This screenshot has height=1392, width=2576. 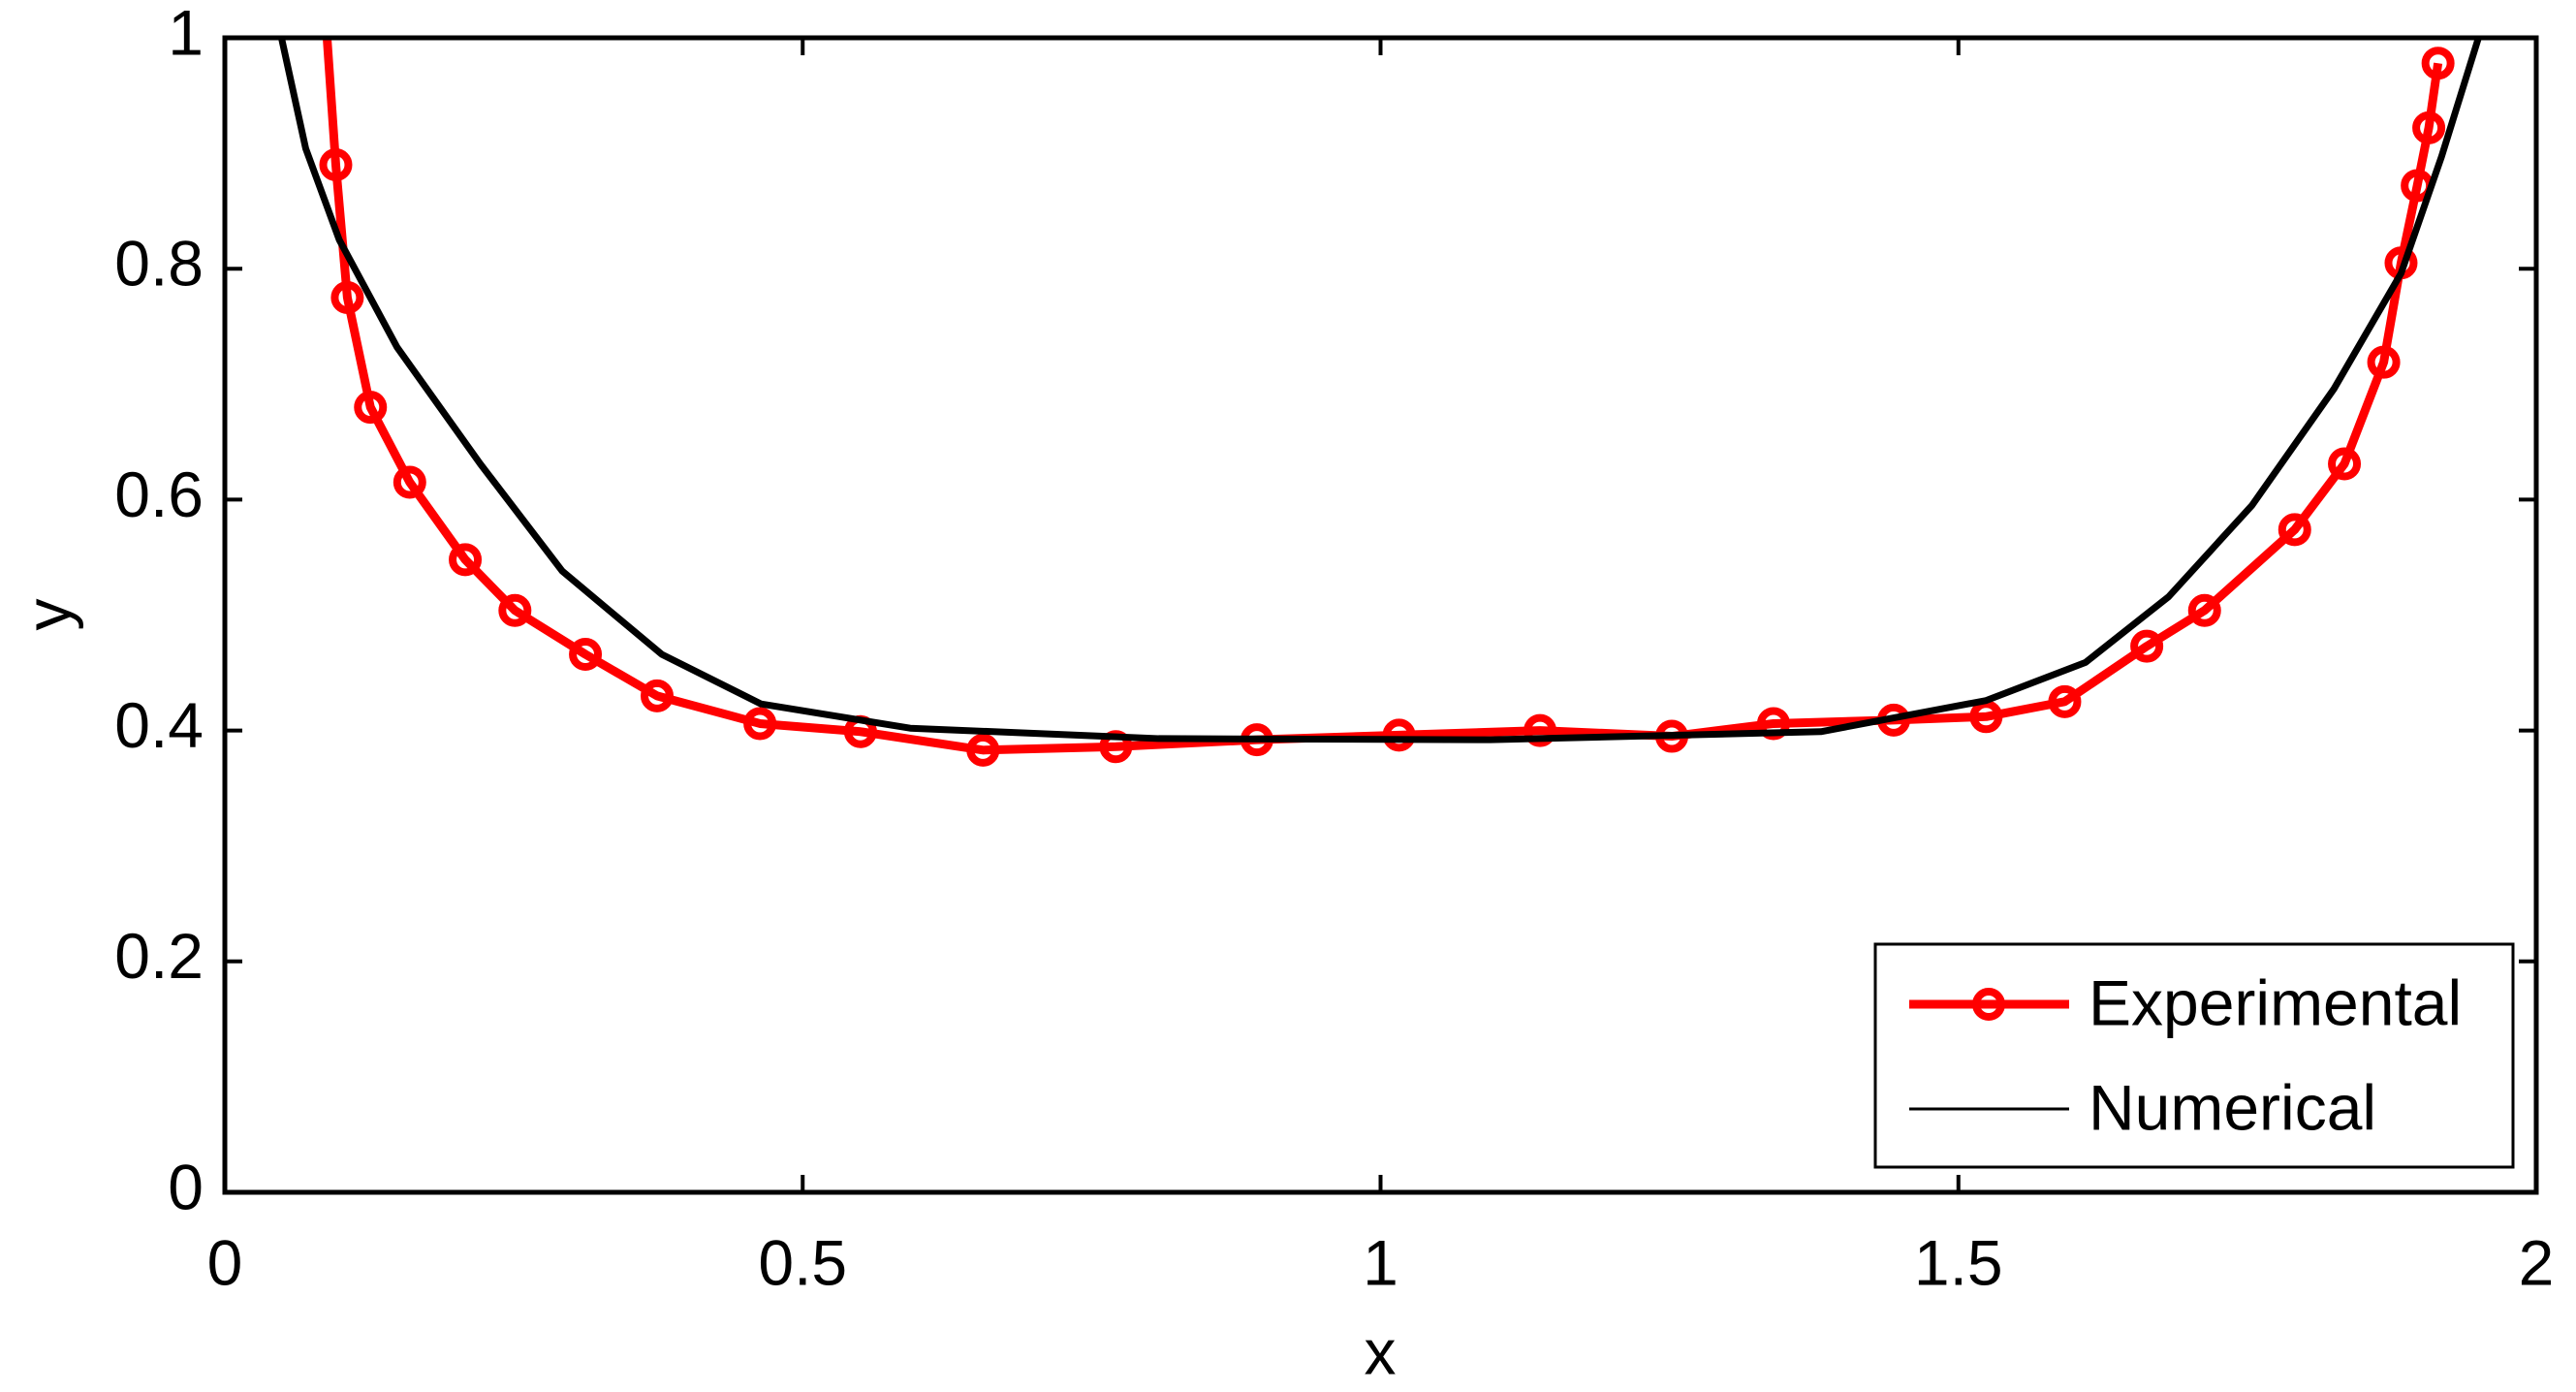 What do you see at coordinates (225, 1262) in the screenshot?
I see `x-tick-label: 0` at bounding box center [225, 1262].